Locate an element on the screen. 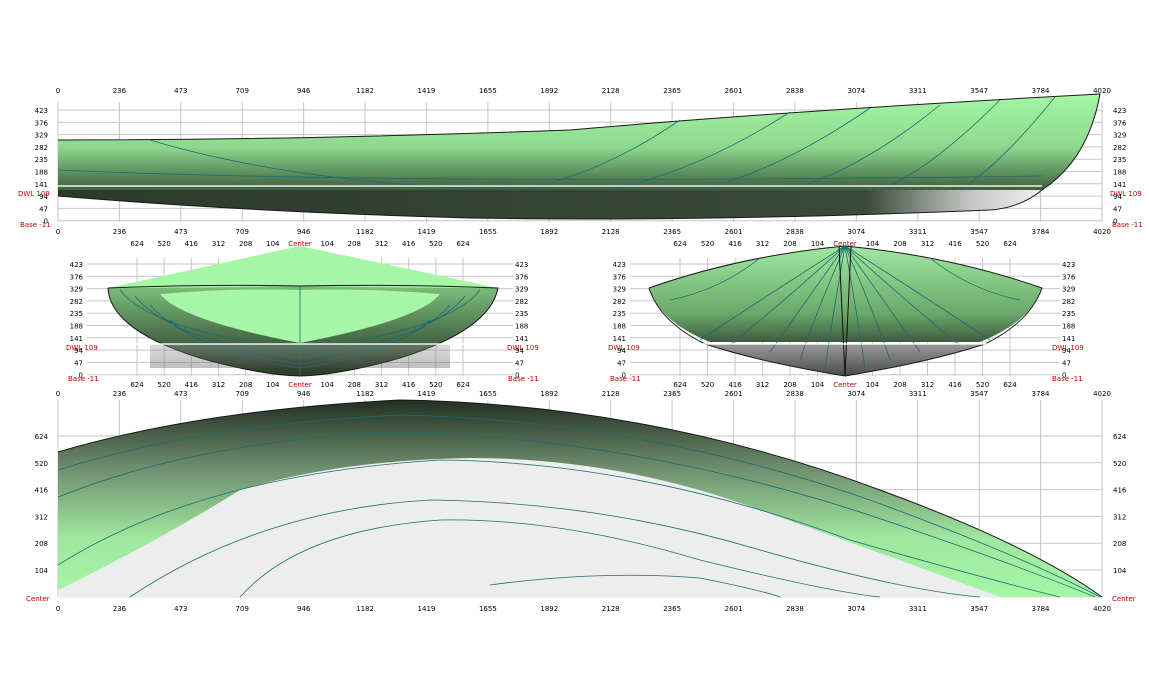  plan-y-labels-right: 624 520 416 312 208 104 is located at coordinates (1120, 504).